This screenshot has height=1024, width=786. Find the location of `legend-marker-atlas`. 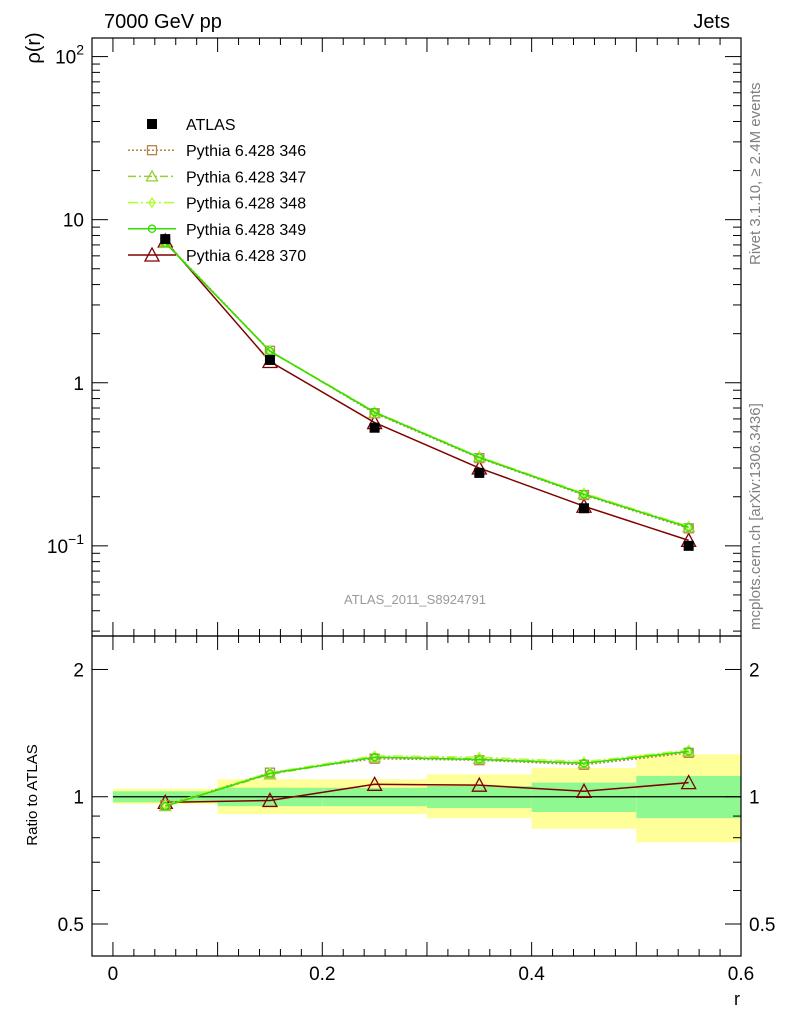

legend-marker-atlas is located at coordinates (152, 124).